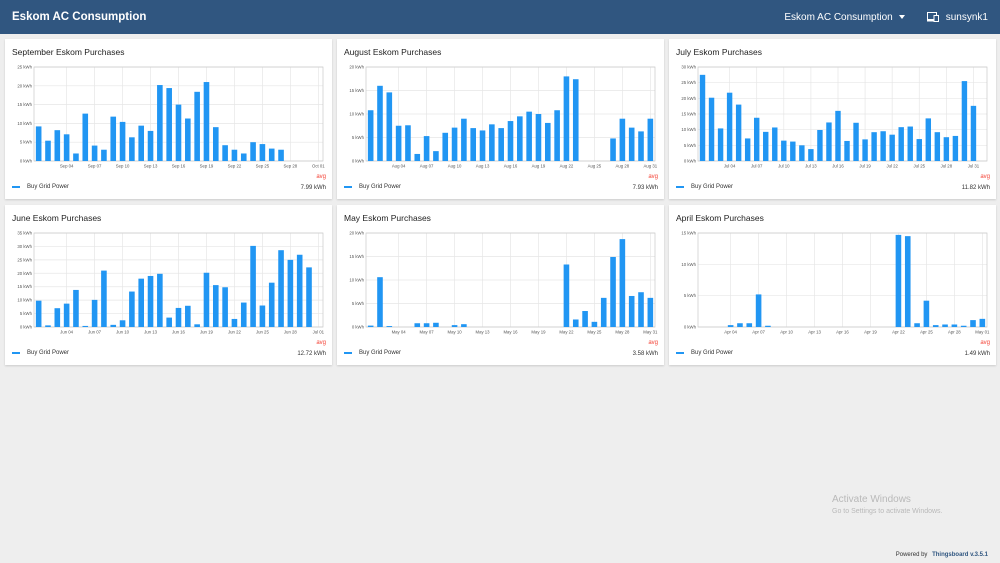 The width and height of the screenshot is (1000, 563). I want to click on user-menu: sunsynk1, so click(957, 17).